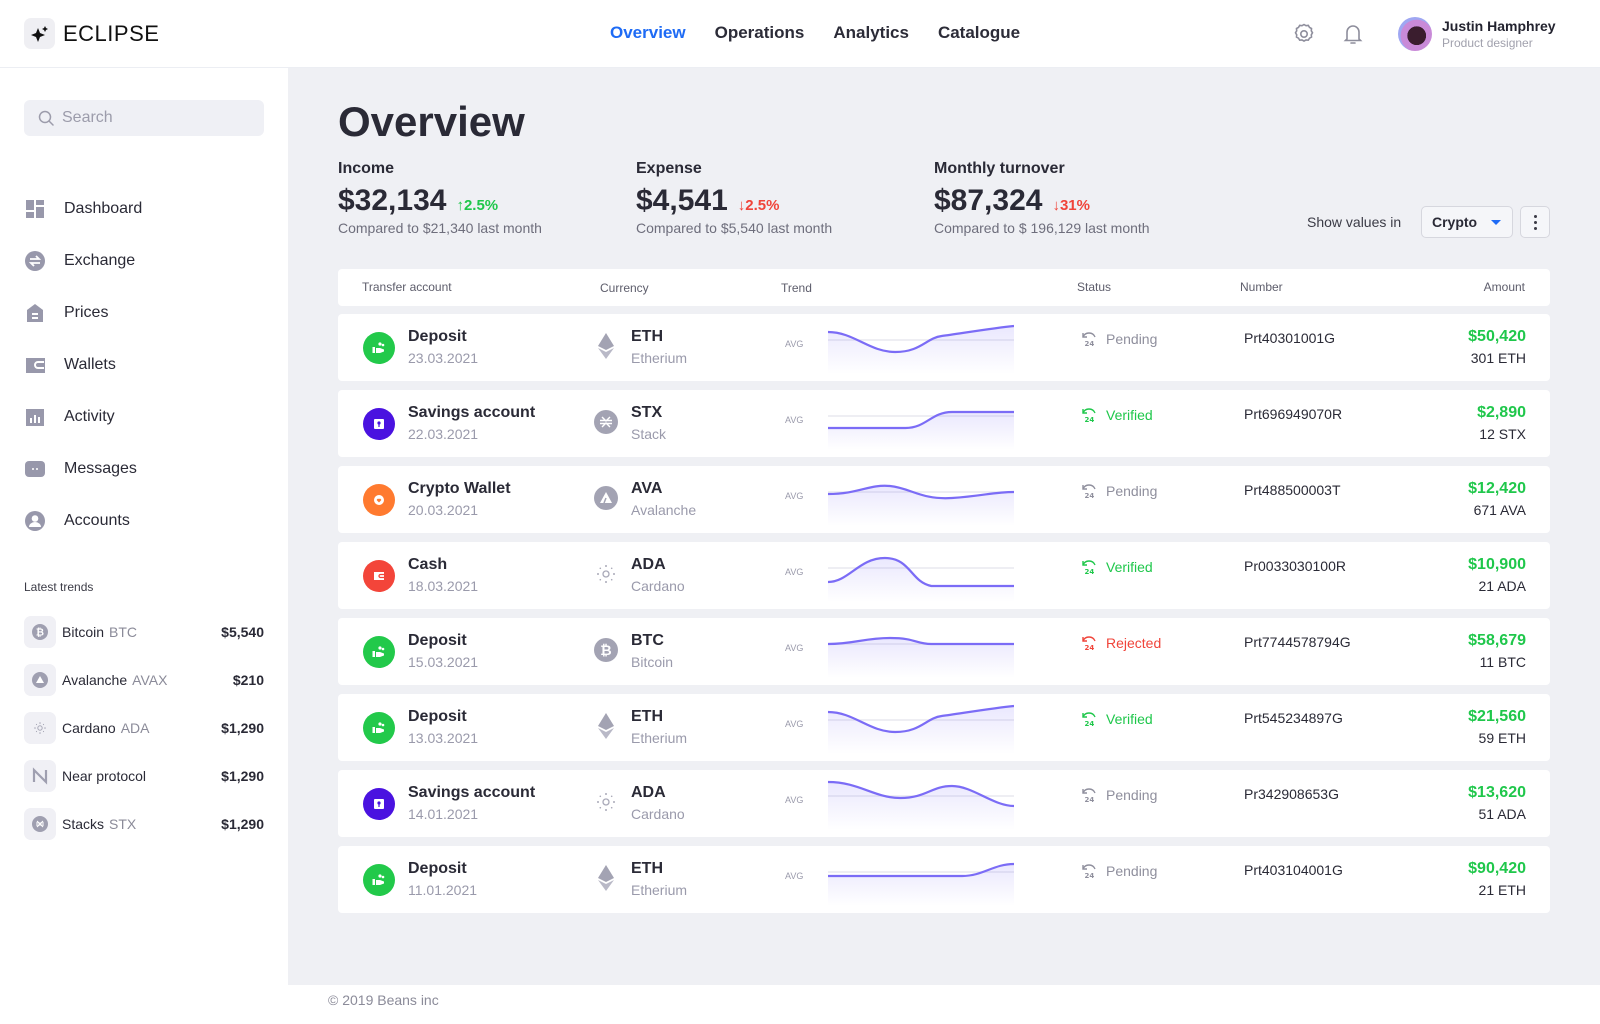  Describe the element at coordinates (1415, 34) in the screenshot. I see `avatar` at that location.